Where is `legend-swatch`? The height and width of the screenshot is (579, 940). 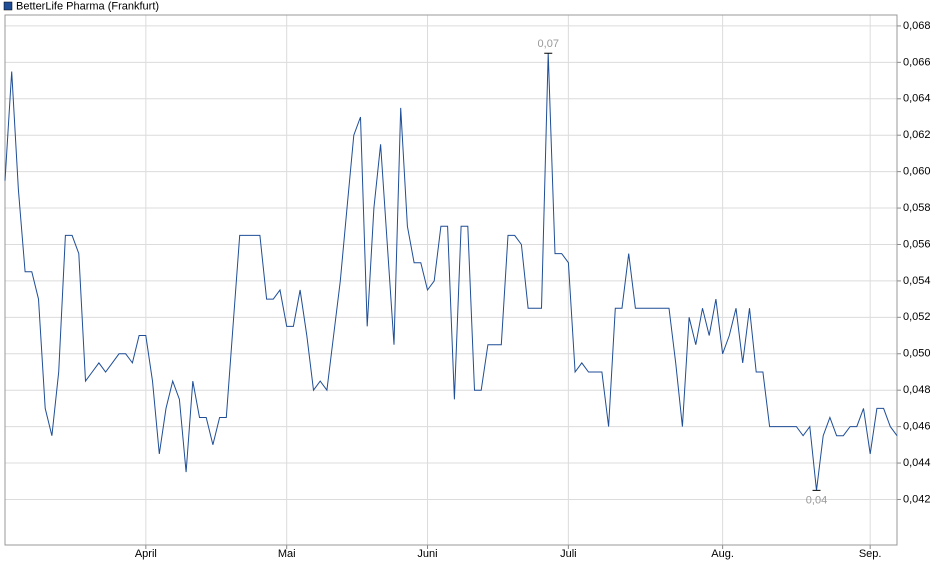
legend-swatch is located at coordinates (8, 6).